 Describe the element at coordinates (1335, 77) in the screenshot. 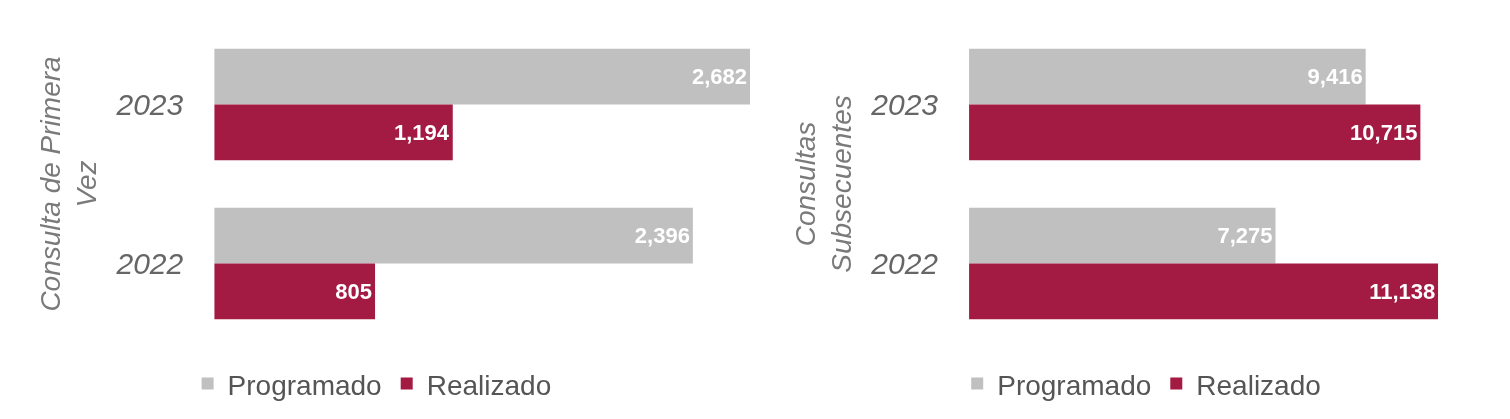

I see `data-label: 9,416` at that location.